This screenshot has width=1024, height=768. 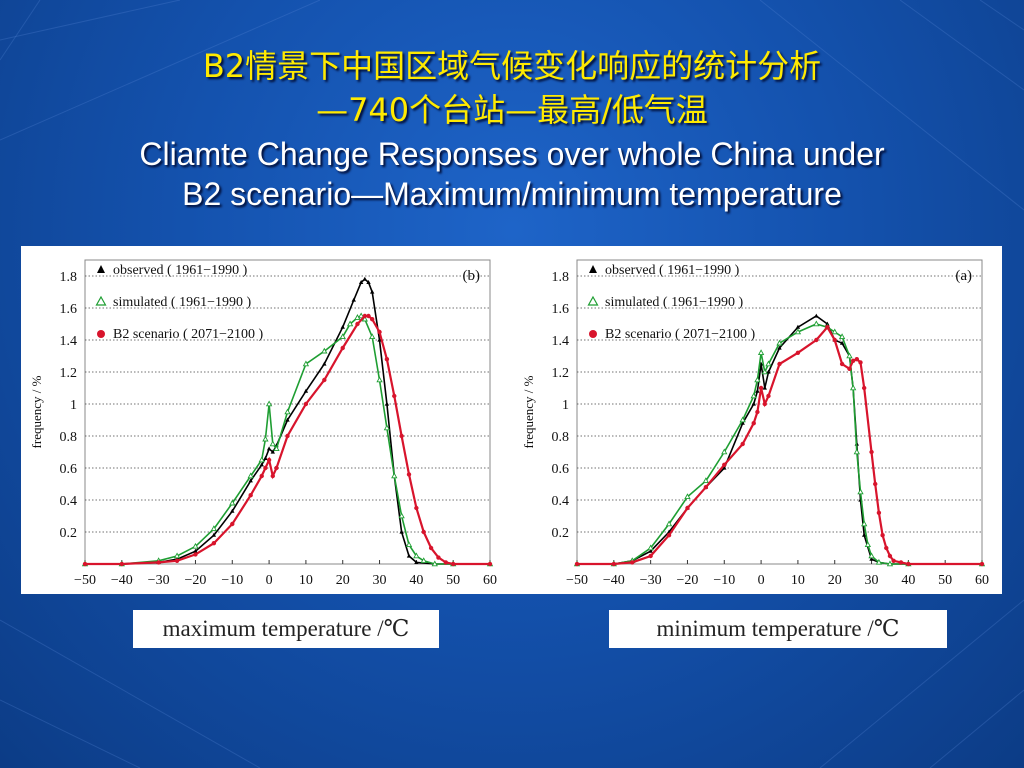 What do you see at coordinates (512, 194) in the screenshot?
I see `title-en-line2: B2 scenario—Maximum/minimum temperature` at bounding box center [512, 194].